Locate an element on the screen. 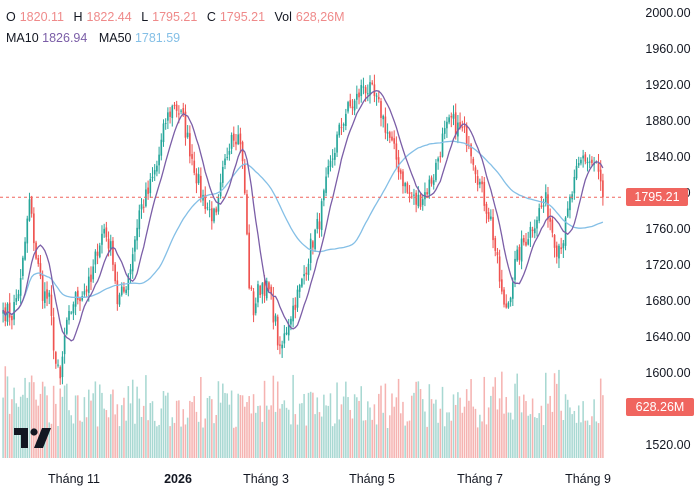 The width and height of the screenshot is (700, 492). last-price-label: 1795.21 is located at coordinates (656, 197).